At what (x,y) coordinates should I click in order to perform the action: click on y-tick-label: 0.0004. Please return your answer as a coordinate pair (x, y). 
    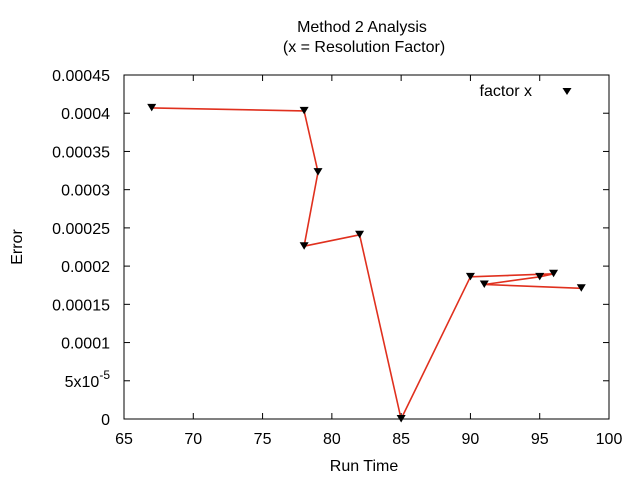
    Looking at the image, I should click on (85, 114).